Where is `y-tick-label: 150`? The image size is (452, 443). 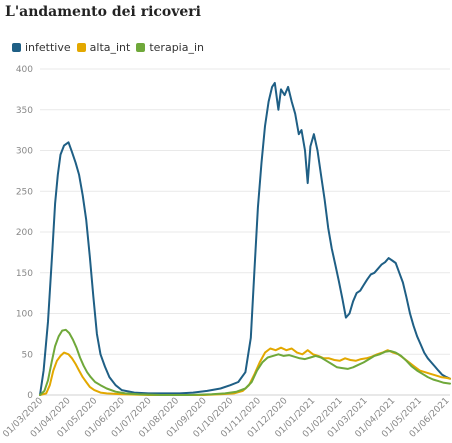
y-tick-label: 150 is located at coordinates (24, 274).